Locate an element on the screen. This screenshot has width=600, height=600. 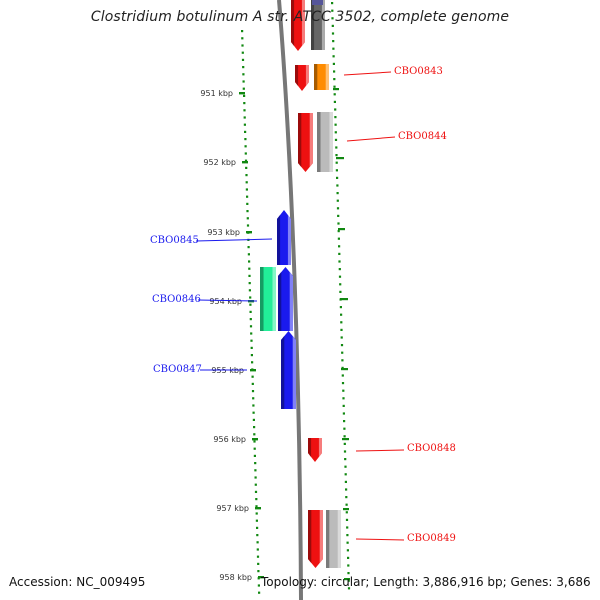
kbp-tick-label: 953 kbp is located at coordinates (223, 232).